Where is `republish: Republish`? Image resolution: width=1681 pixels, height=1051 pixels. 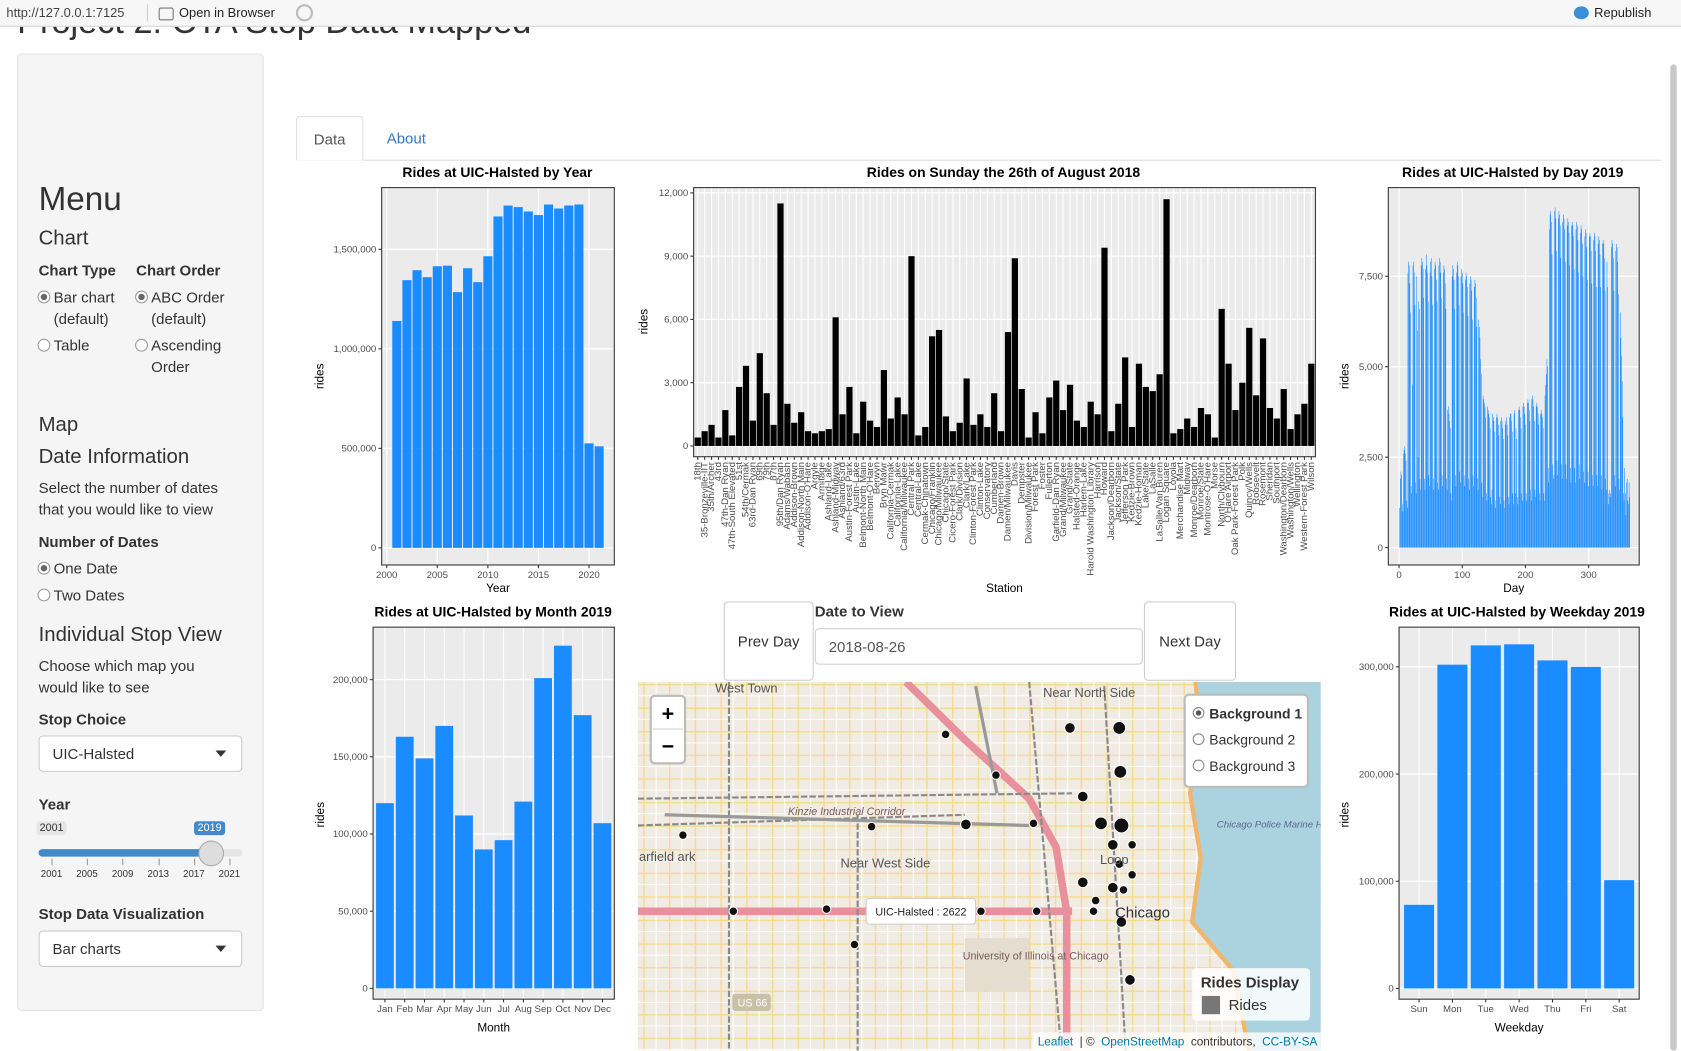
republish: Republish is located at coordinates (1623, 13).